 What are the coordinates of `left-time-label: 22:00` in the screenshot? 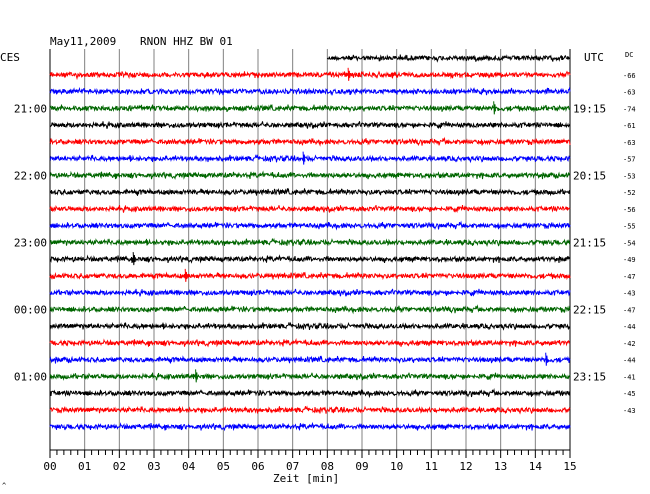 It's located at (30, 175).